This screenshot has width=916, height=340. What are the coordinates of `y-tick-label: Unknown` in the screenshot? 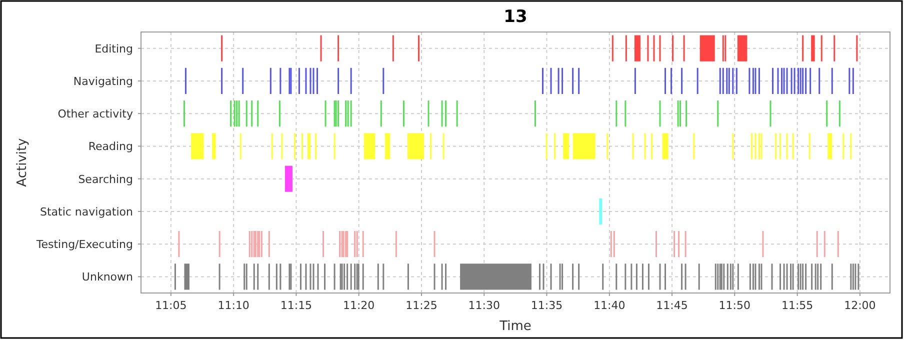 It's located at (108, 277).